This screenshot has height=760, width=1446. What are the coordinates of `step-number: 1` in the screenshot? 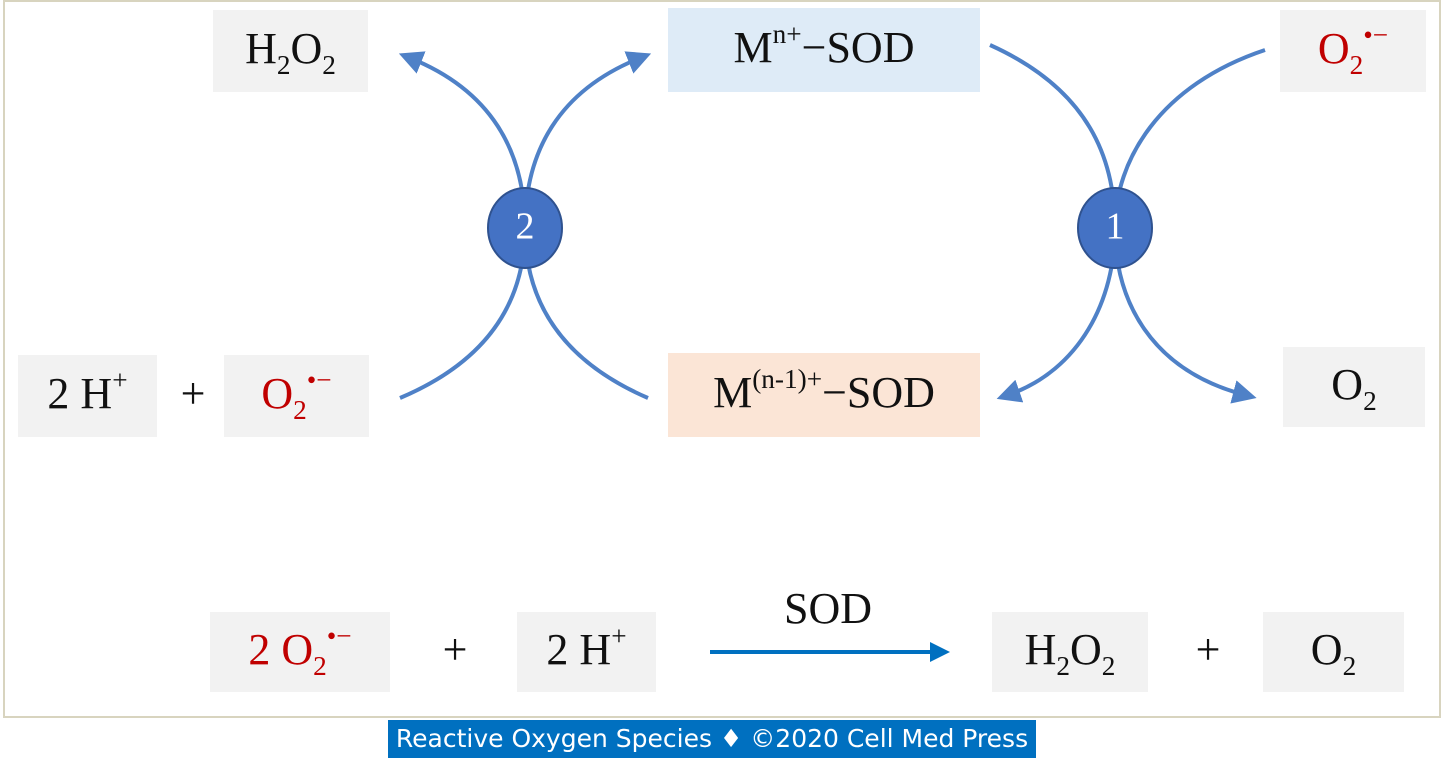 It's located at (1115, 227).